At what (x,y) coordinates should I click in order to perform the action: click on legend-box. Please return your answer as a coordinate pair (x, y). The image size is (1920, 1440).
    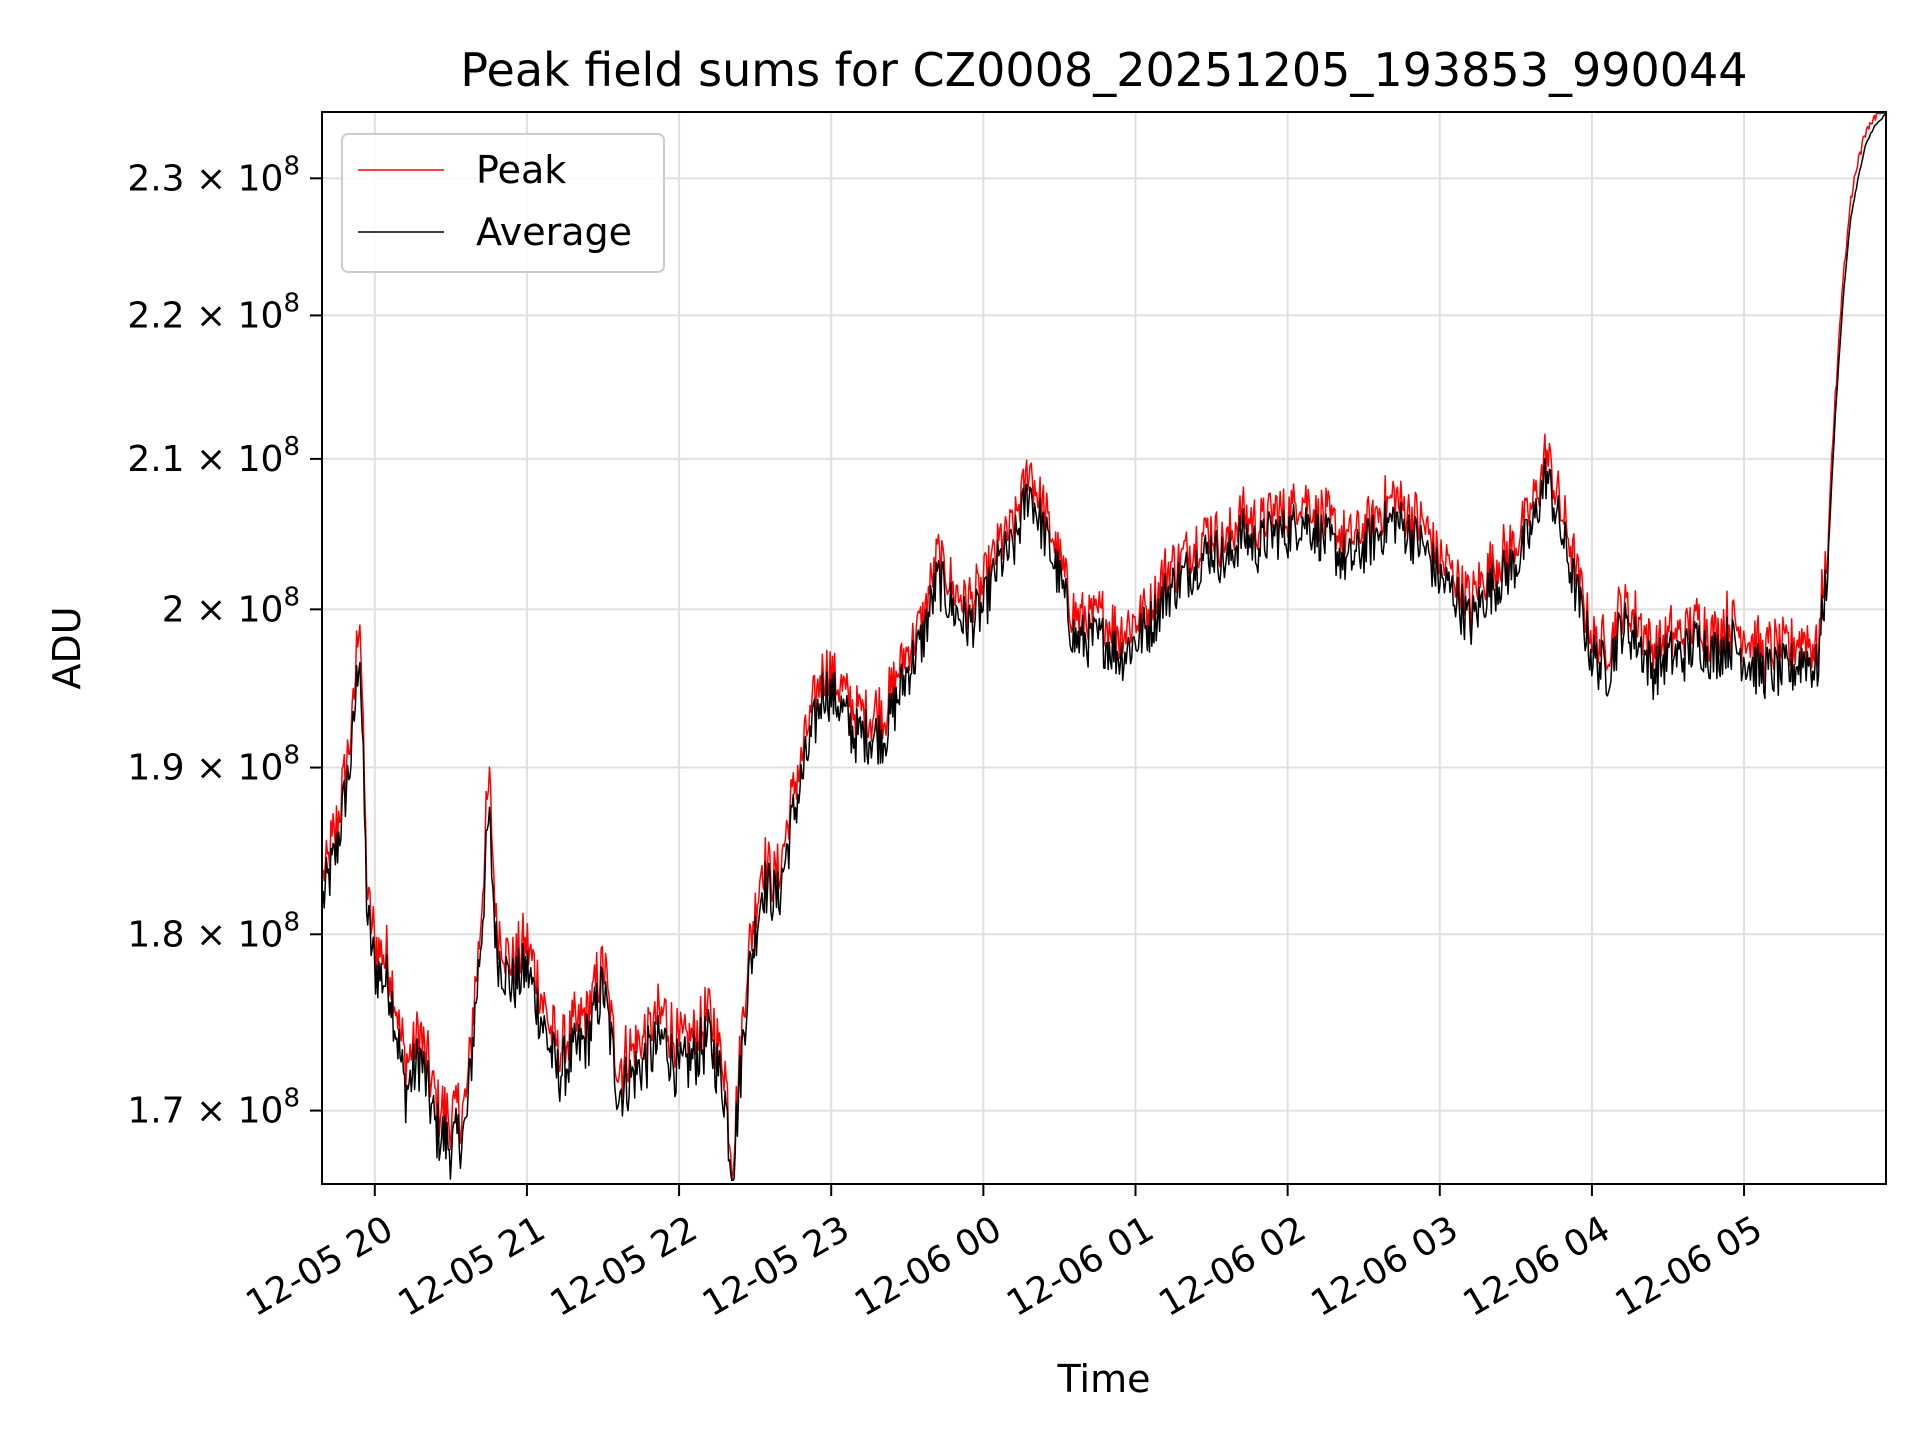
    Looking at the image, I should click on (503, 203).